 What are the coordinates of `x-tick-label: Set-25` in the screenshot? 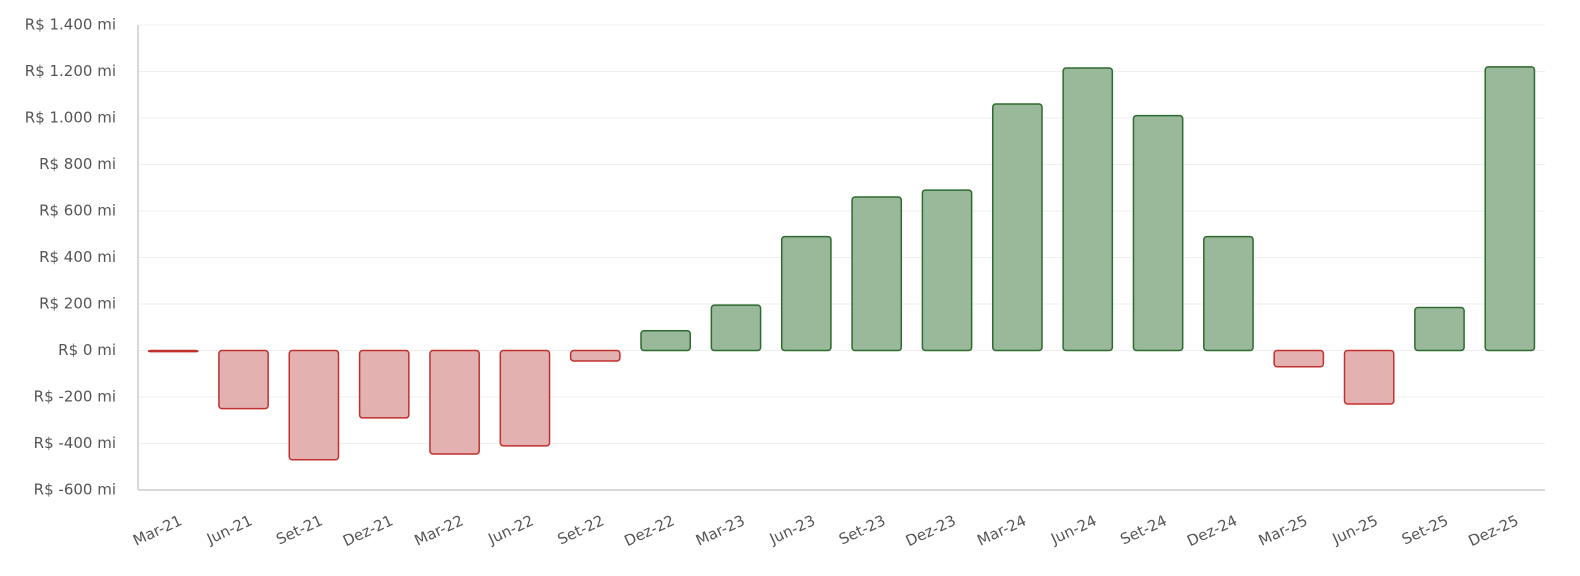 It's located at (1425, 529).